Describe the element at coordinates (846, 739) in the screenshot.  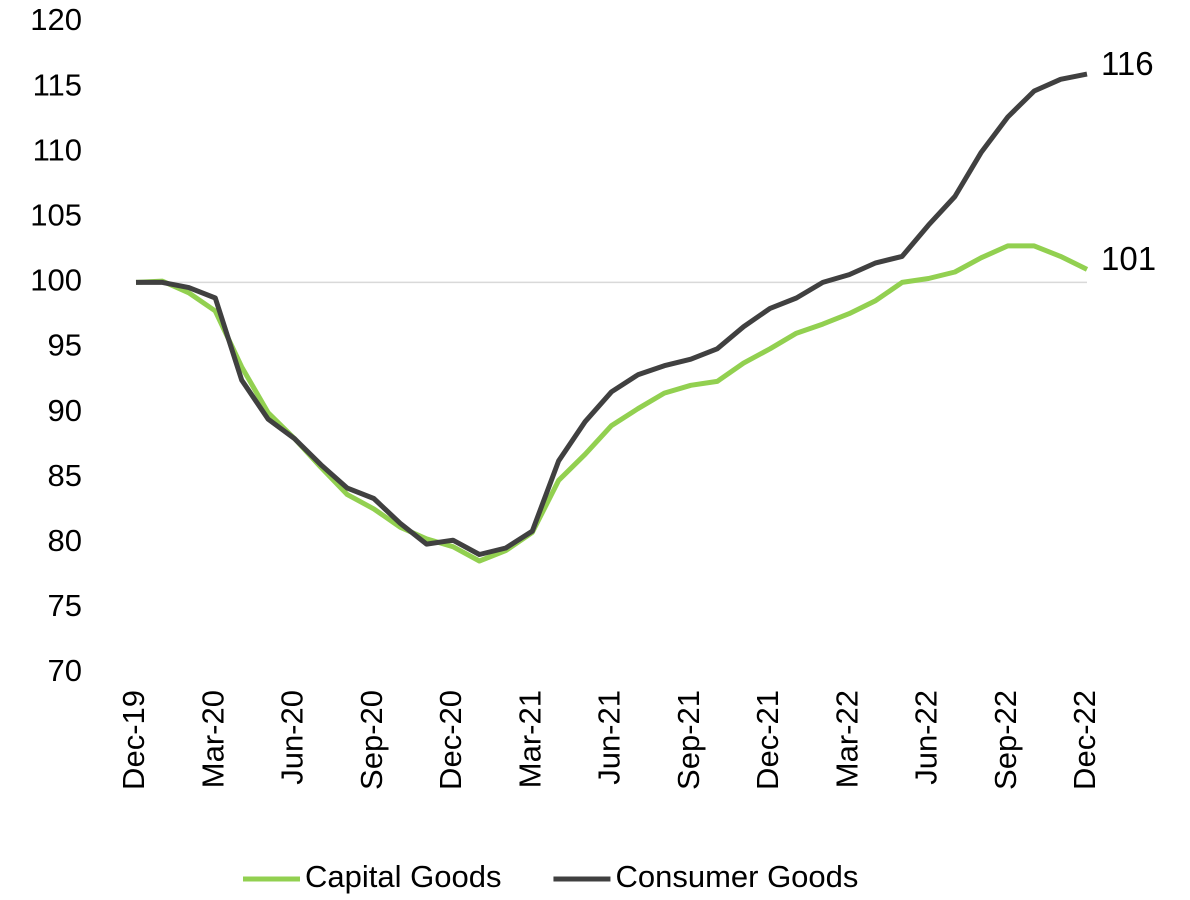
I see `x-tick-label: Mar-22` at that location.